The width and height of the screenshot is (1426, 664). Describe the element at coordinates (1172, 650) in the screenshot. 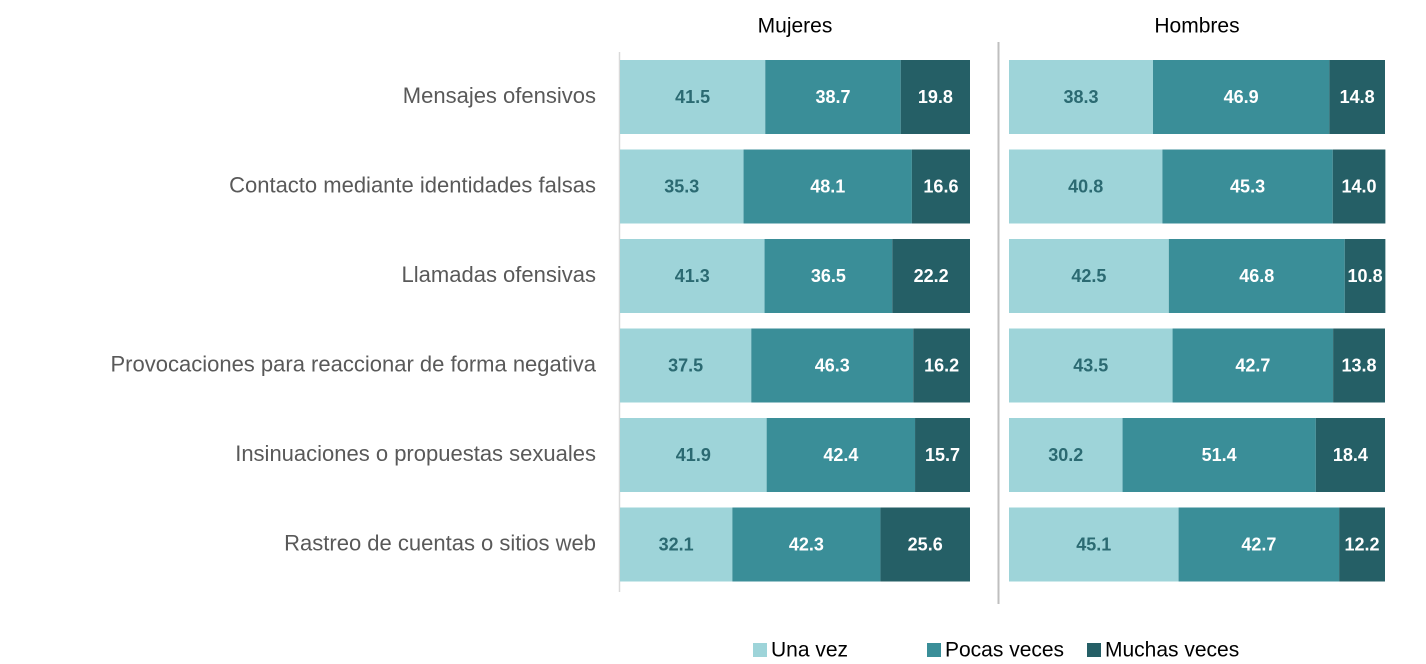

I see `legend-label: Muchas veces` at that location.